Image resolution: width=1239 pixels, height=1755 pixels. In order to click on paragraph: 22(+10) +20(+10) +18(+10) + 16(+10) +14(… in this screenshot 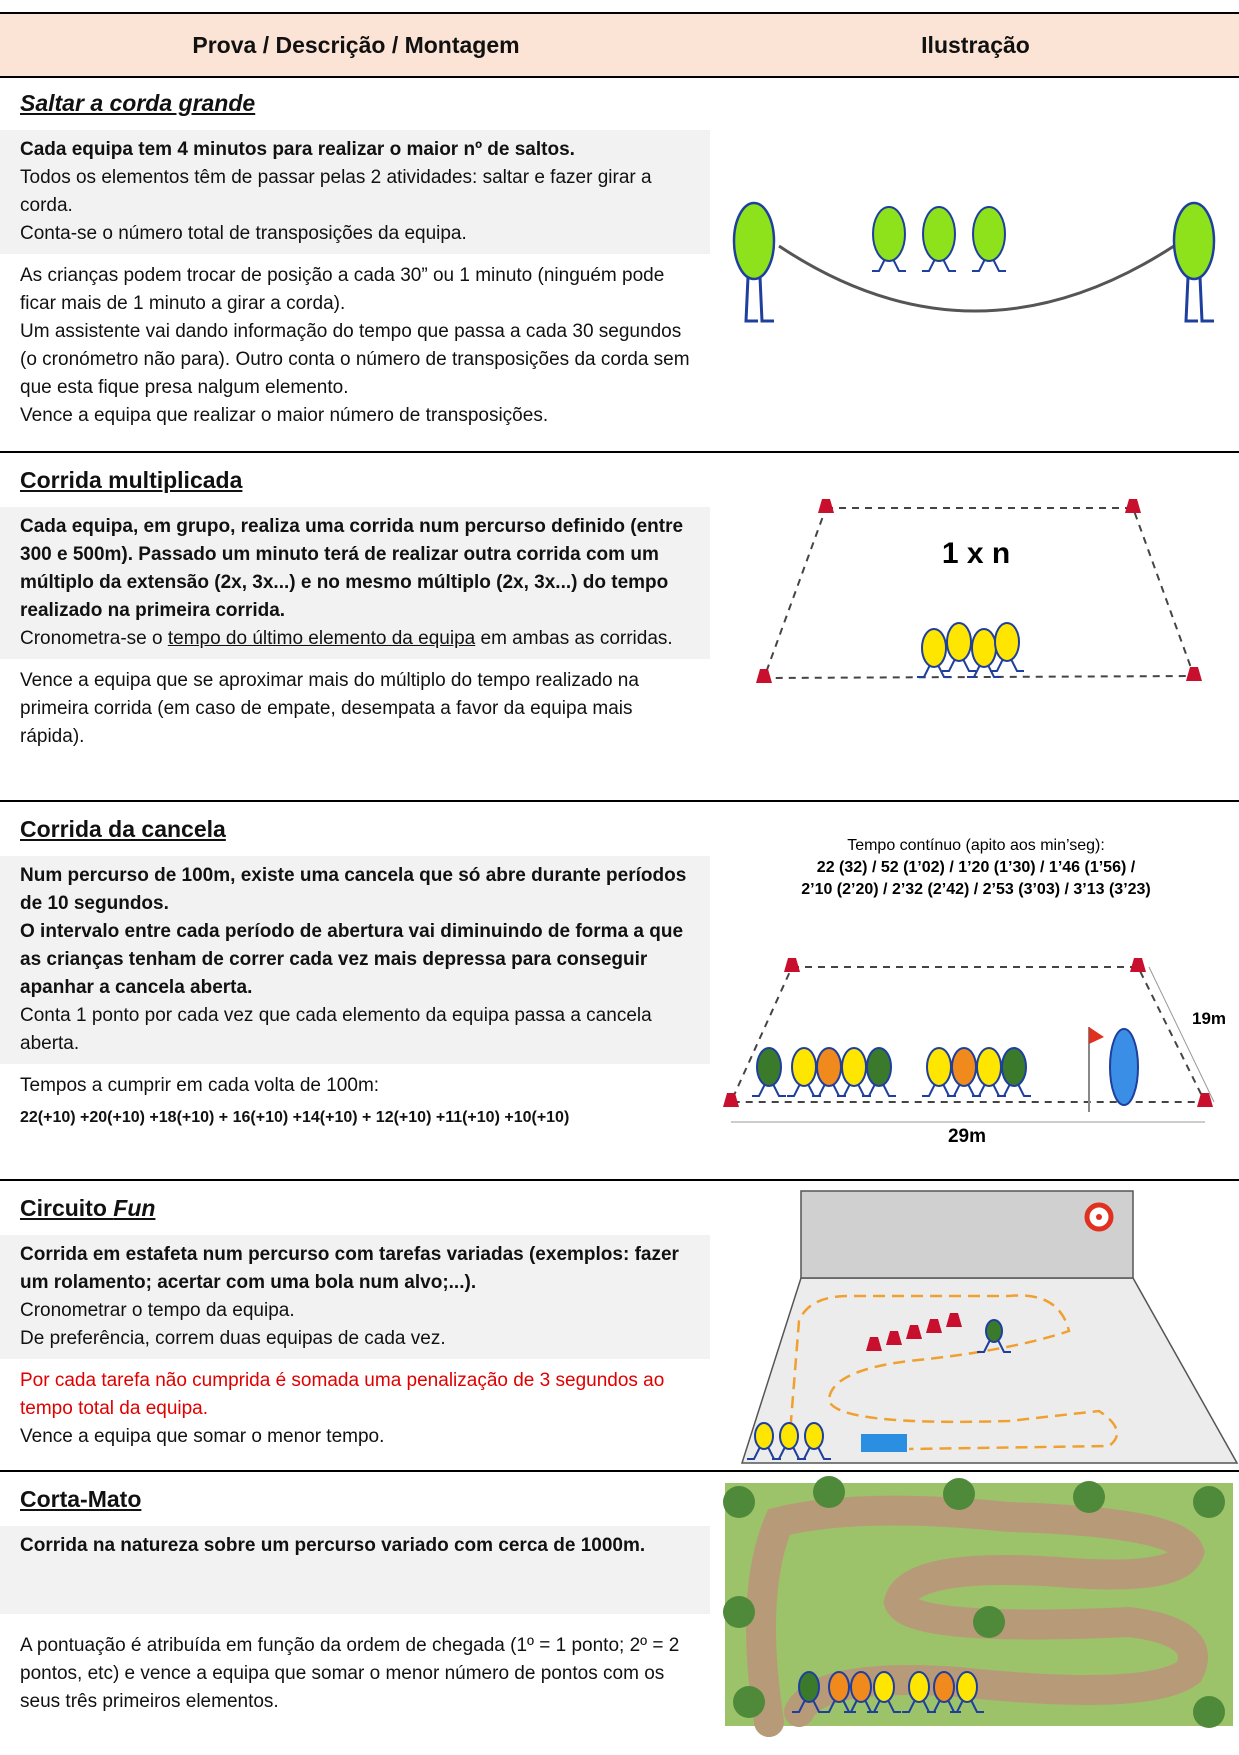, I will do `click(295, 1117)`.